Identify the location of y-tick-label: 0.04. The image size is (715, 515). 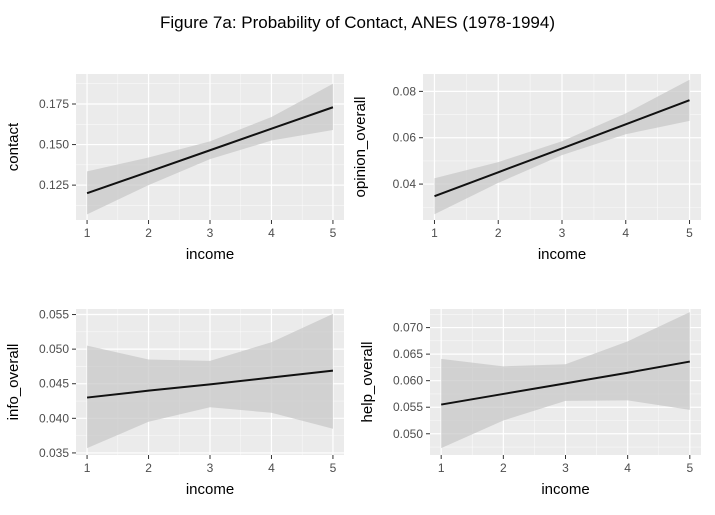
(405, 184).